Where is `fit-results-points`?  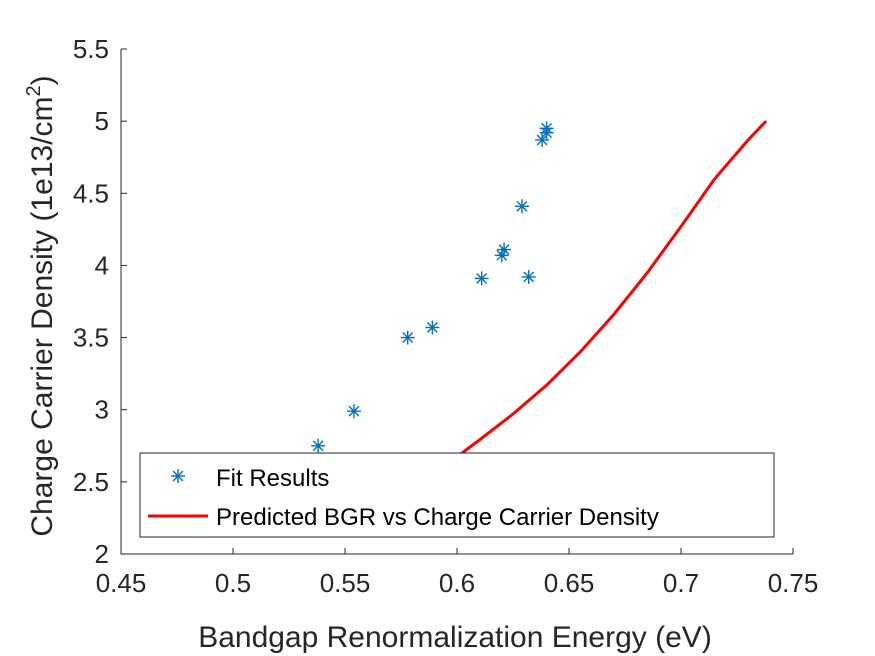
fit-results-points is located at coordinates (432, 287).